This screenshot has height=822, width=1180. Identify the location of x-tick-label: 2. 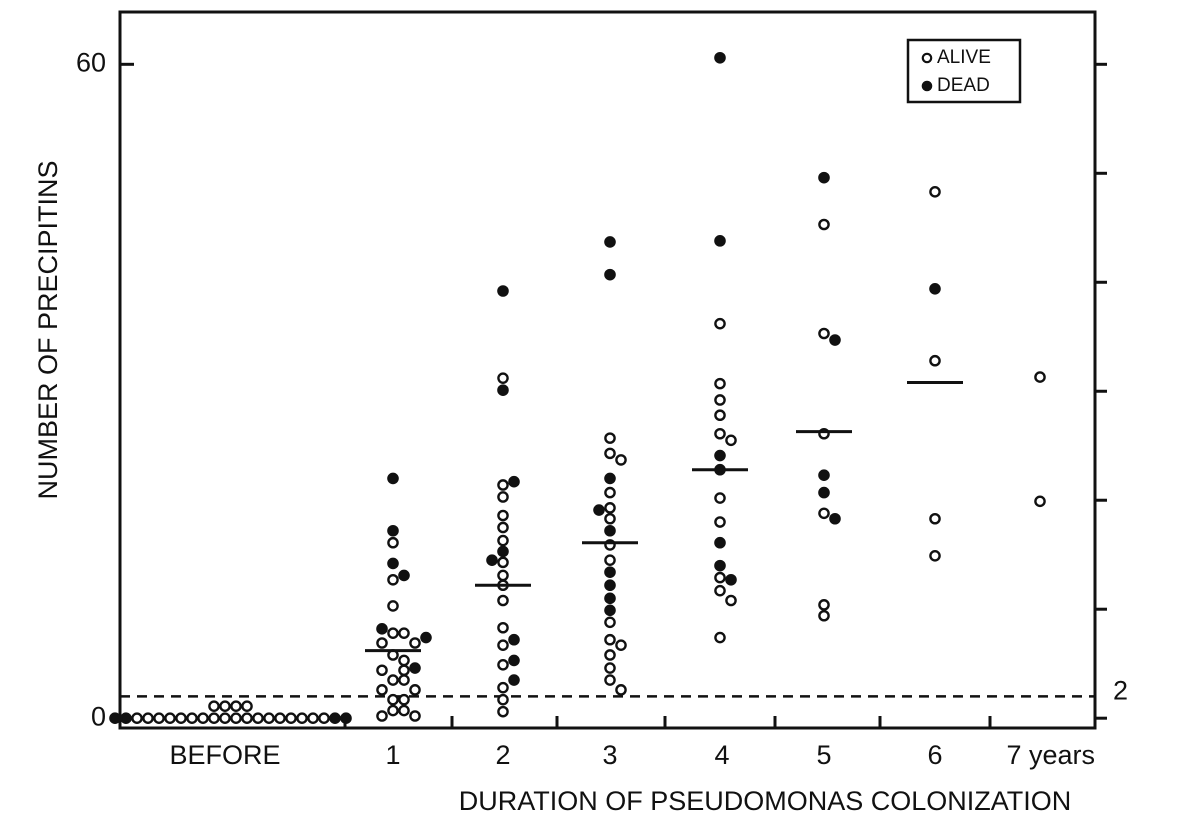
(502, 755).